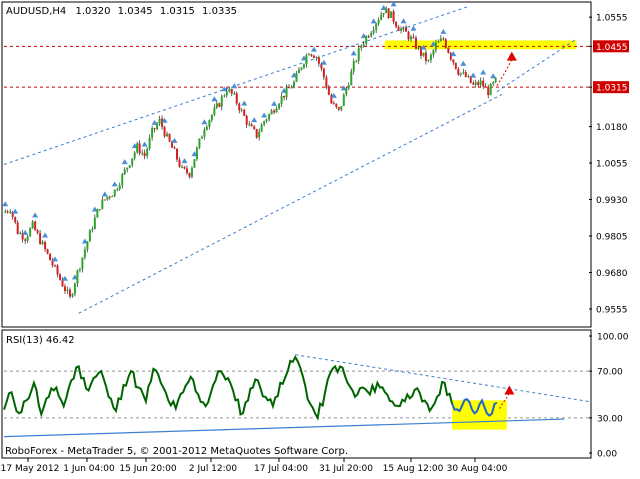  What do you see at coordinates (346, 469) in the screenshot?
I see `x-tick-label: 31 Jul 20:00` at bounding box center [346, 469].